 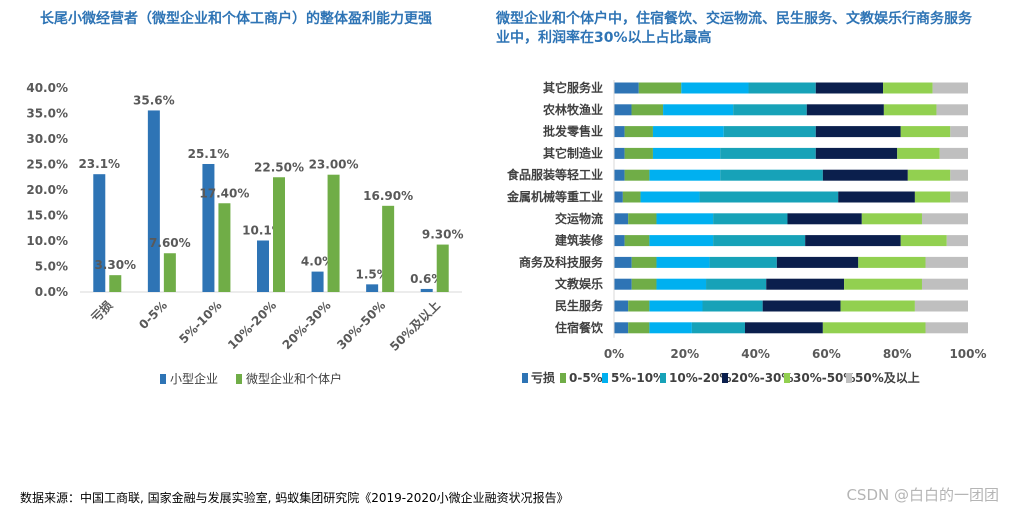 What do you see at coordinates (236, 19) in the screenshot?
I see `left-chart-title: 长尾小微经营者（微型企业和个体工商户）的整体盈利能力更强` at bounding box center [236, 19].